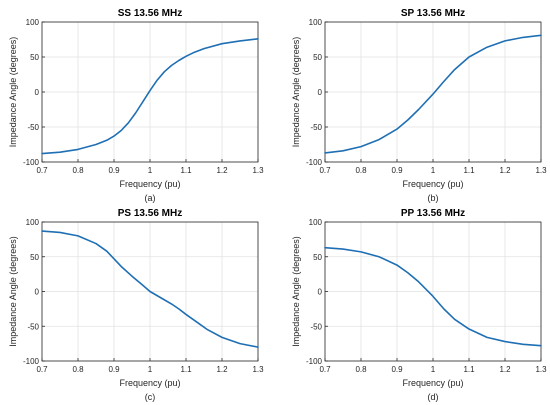  Describe the element at coordinates (150, 13) in the screenshot. I see `chart-title: SS 13.56 MHz` at that location.